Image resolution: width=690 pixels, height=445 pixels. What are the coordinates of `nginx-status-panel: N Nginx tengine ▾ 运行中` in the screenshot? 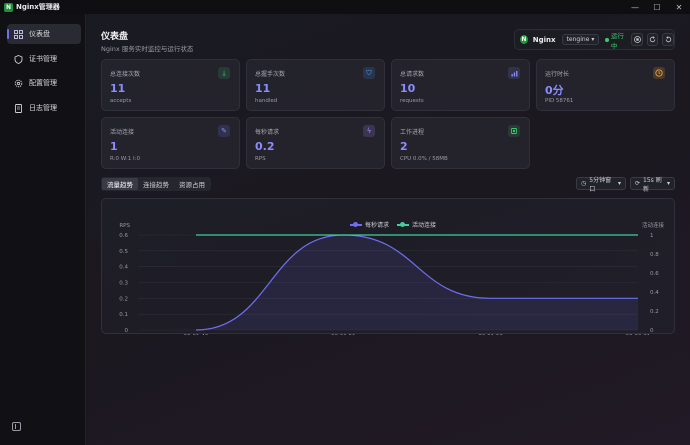 It's located at (594, 39).